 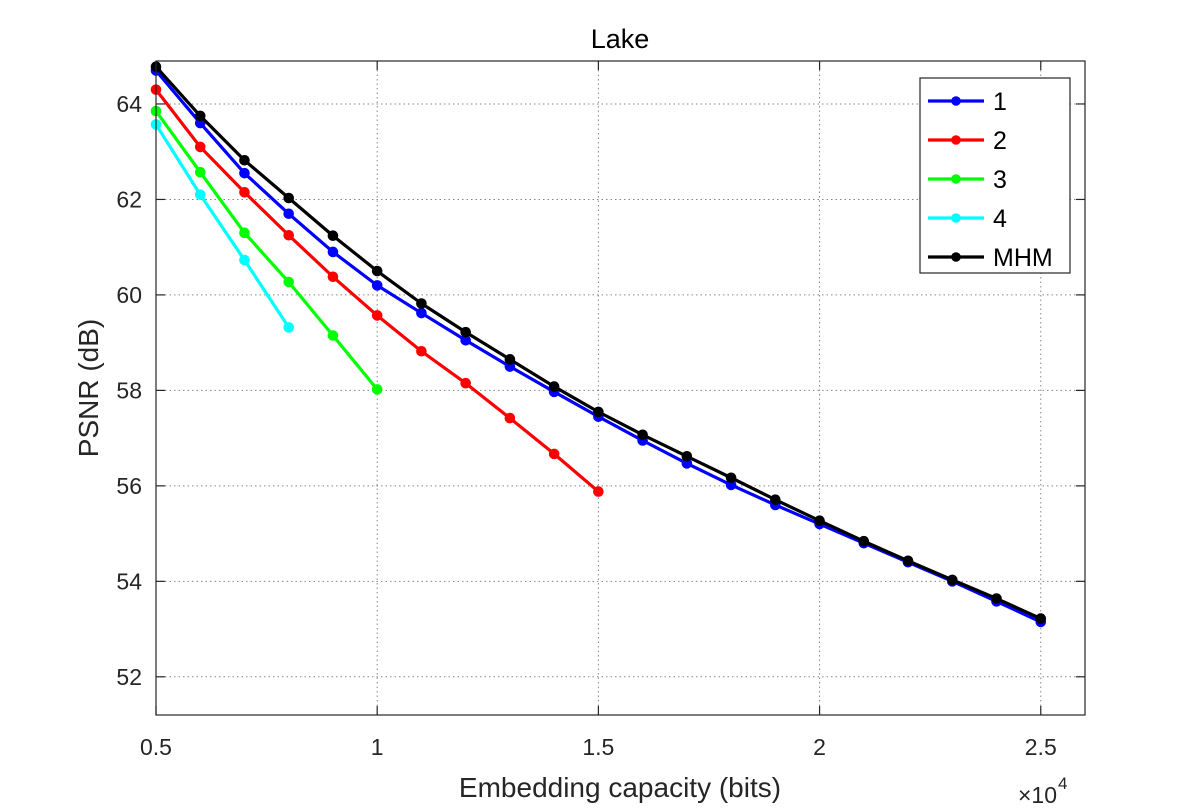 What do you see at coordinates (1037, 795) in the screenshot?
I see `x-multiplier-base: ×10` at bounding box center [1037, 795].